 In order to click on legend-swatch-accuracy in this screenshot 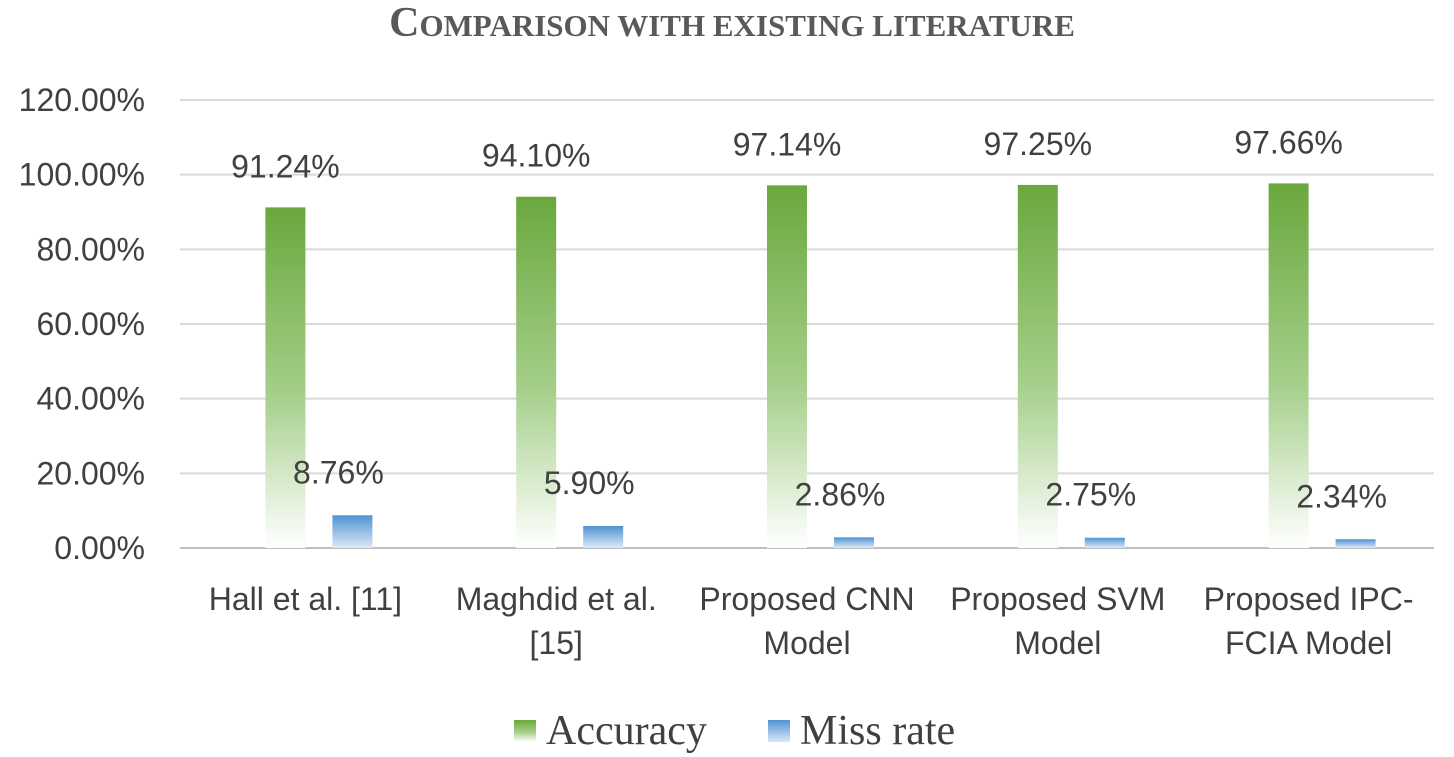, I will do `click(525, 731)`.